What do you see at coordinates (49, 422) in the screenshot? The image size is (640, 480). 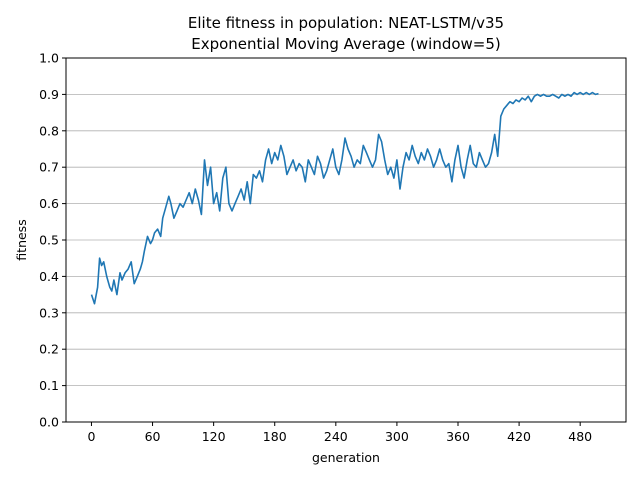 I see `y-tick-label: 0.0` at bounding box center [49, 422].